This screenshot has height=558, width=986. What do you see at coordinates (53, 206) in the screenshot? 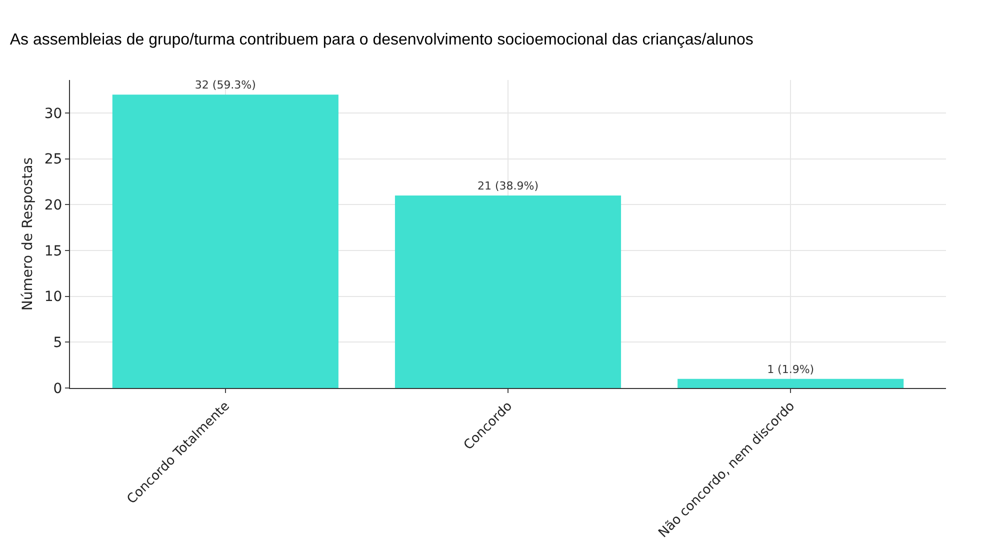
I see `y-tick-label: 20` at bounding box center [53, 206].